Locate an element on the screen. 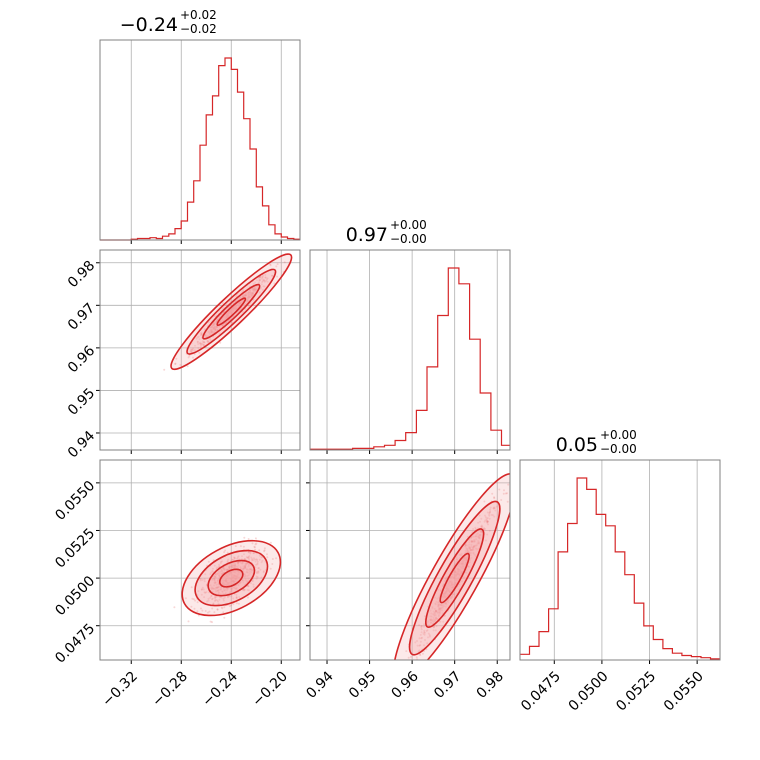 The width and height of the screenshot is (760, 760). y-tick-label: 0.97 is located at coordinates (81, 316).